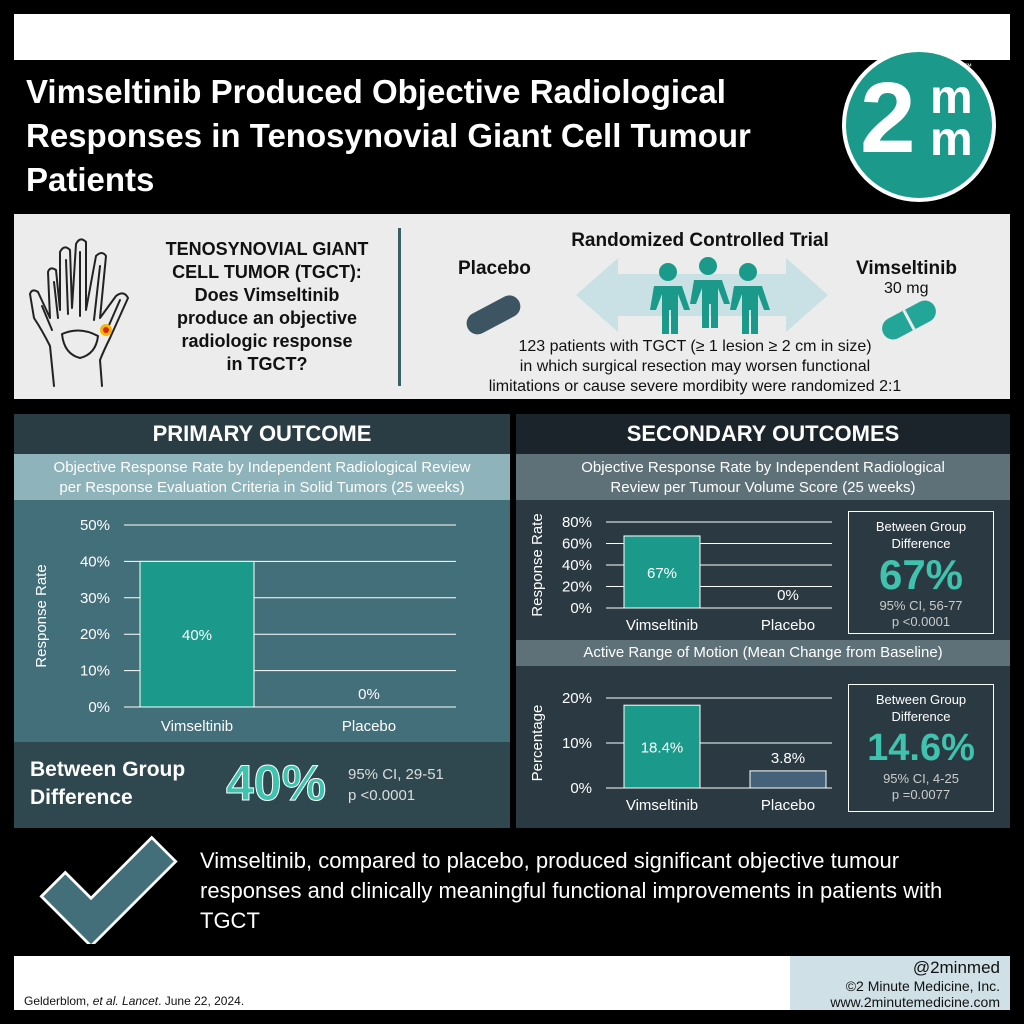  Describe the element at coordinates (108, 889) in the screenshot. I see `checkmark-icon` at that location.